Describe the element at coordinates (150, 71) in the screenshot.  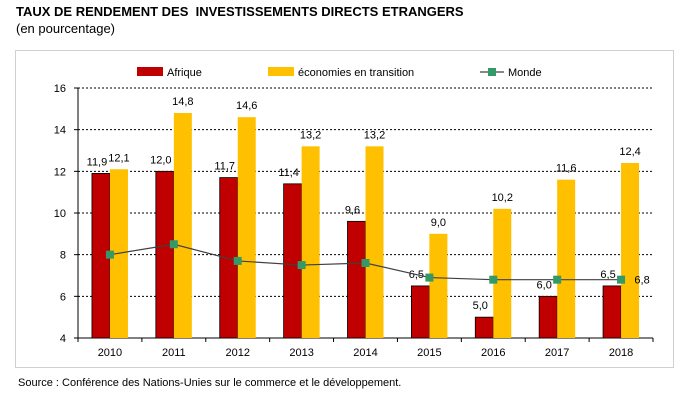
I see `legend-swatch-afrique` at that location.